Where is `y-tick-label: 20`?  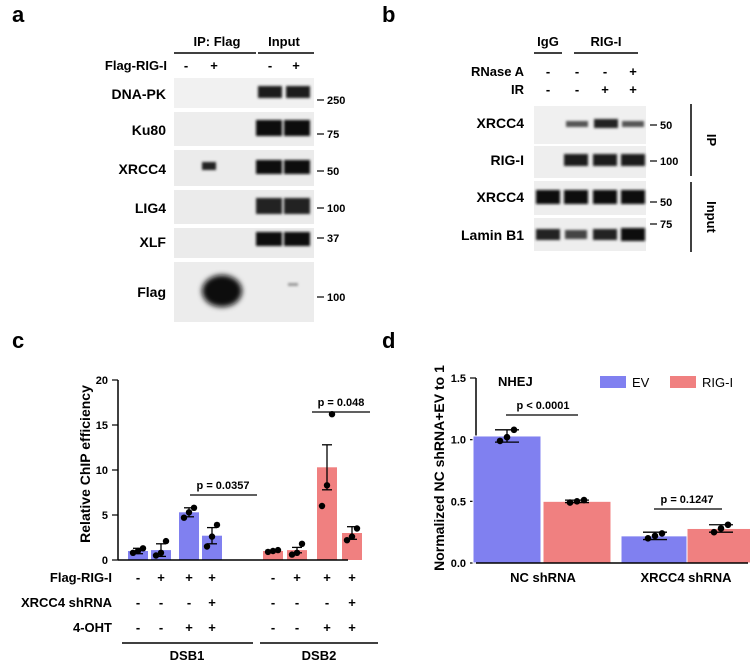 y-tick-label: 20 is located at coordinates (102, 381).